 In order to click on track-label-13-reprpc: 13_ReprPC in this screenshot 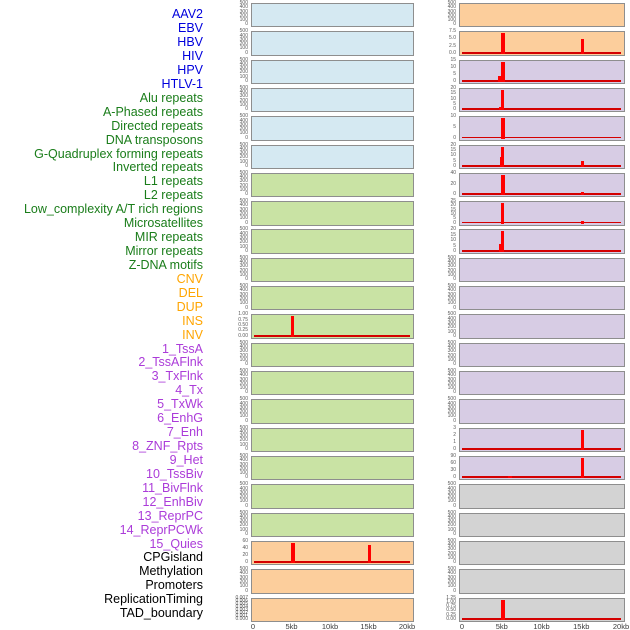, I will do `click(170, 515)`.